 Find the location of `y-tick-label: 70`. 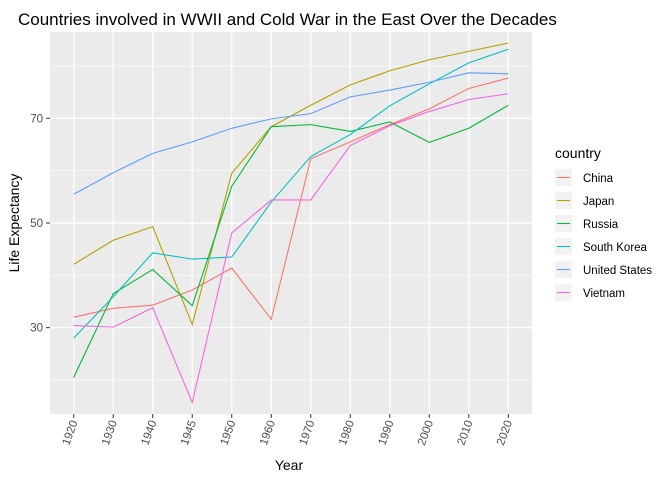

y-tick-label: 70 is located at coordinates (36, 119).